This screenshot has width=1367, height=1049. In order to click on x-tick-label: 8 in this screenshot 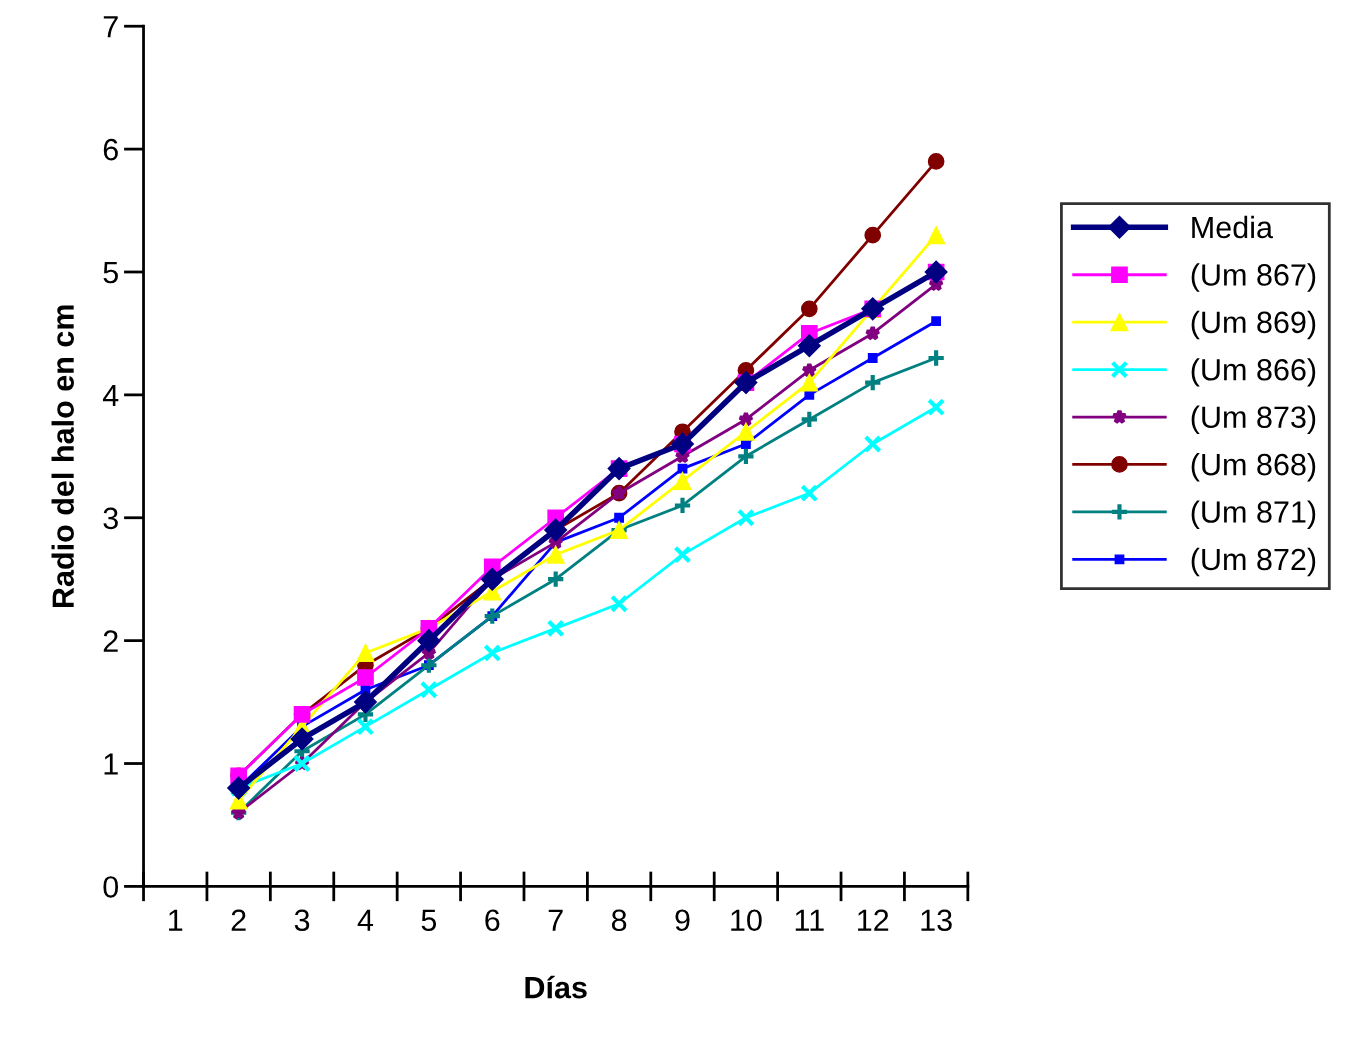, I will do `click(619, 920)`.